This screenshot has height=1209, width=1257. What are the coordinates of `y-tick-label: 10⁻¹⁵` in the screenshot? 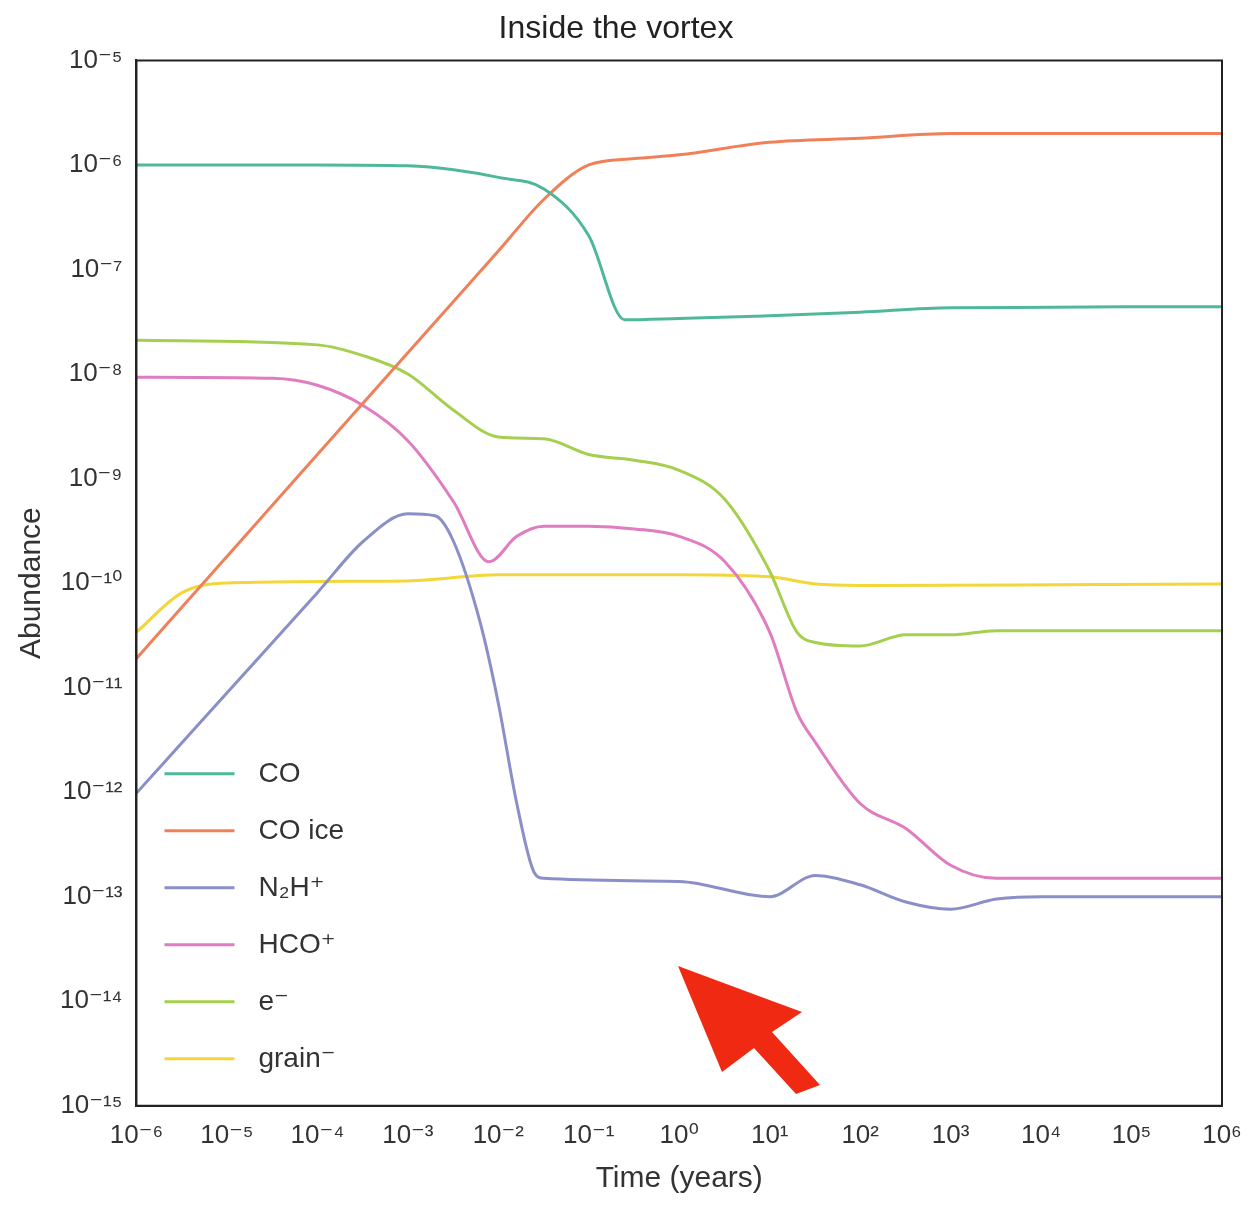 It's located at (91, 1103).